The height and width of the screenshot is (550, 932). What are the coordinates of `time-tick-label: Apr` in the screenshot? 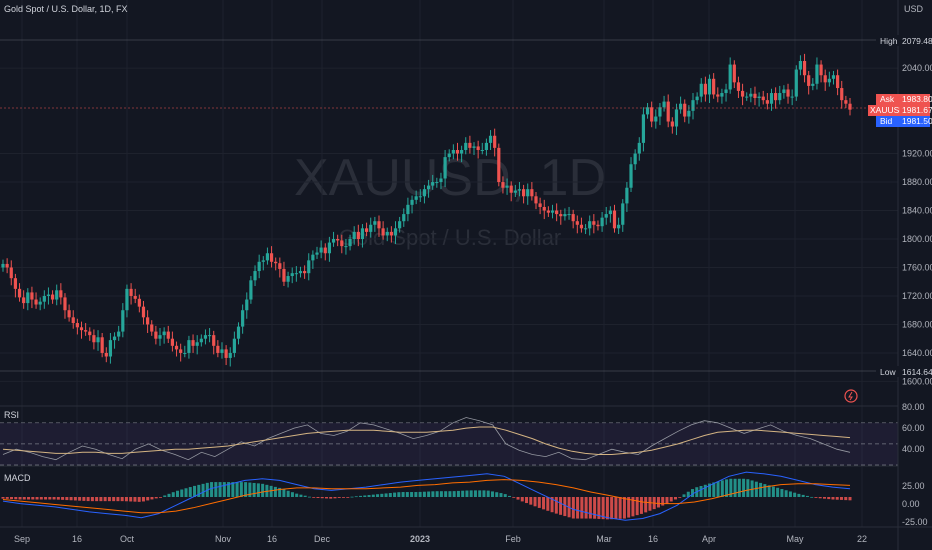 It's located at (709, 539).